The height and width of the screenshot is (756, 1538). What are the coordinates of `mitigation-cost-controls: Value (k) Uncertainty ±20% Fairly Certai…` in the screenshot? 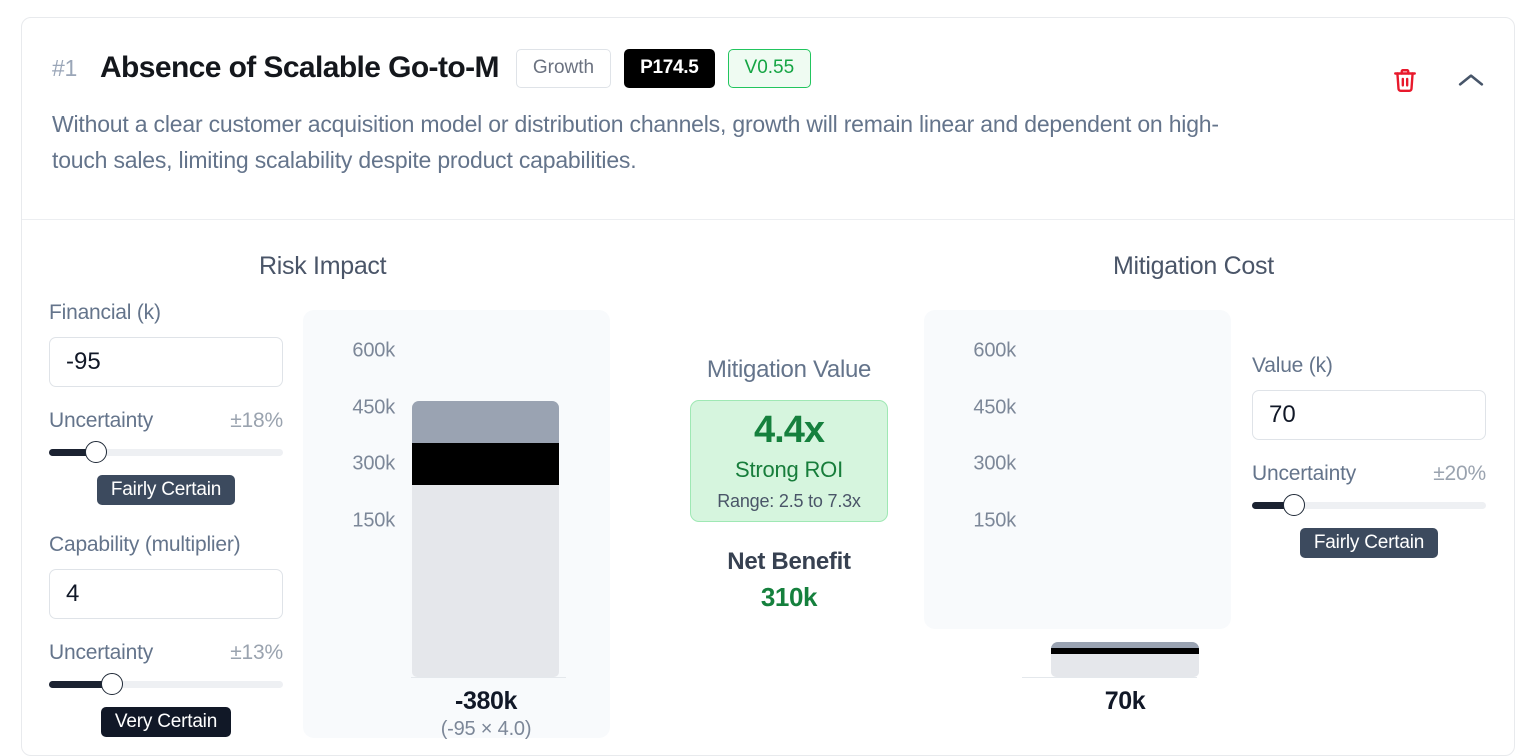 It's located at (1369, 456).